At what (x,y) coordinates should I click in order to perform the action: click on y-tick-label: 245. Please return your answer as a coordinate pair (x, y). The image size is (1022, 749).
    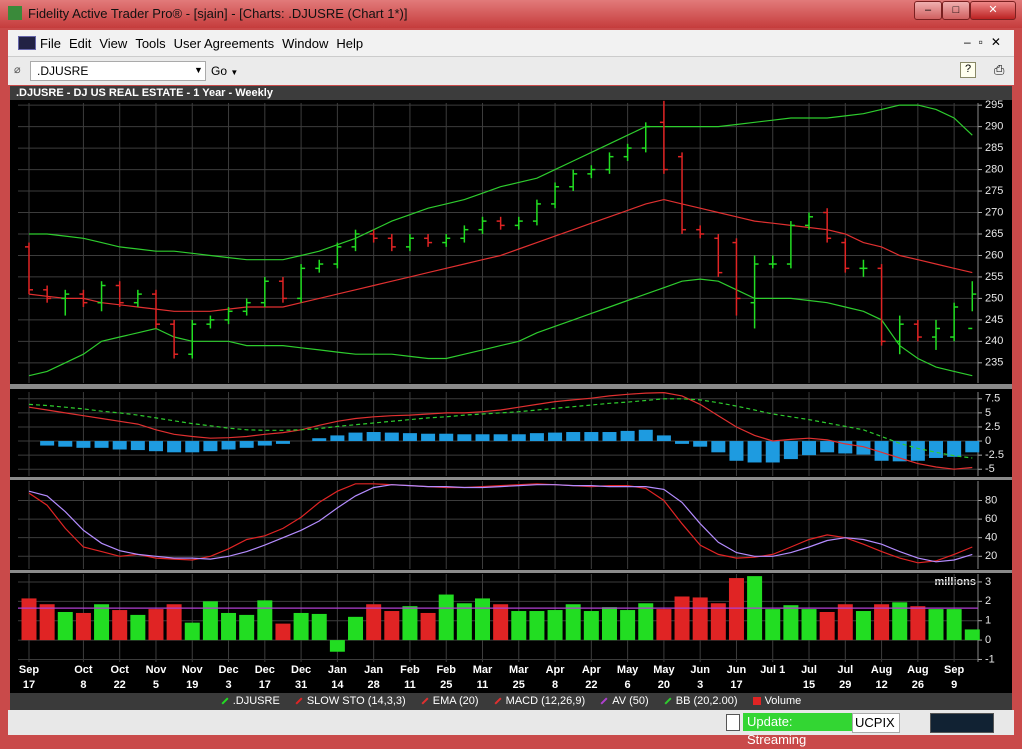
    Looking at the image, I should click on (994, 320).